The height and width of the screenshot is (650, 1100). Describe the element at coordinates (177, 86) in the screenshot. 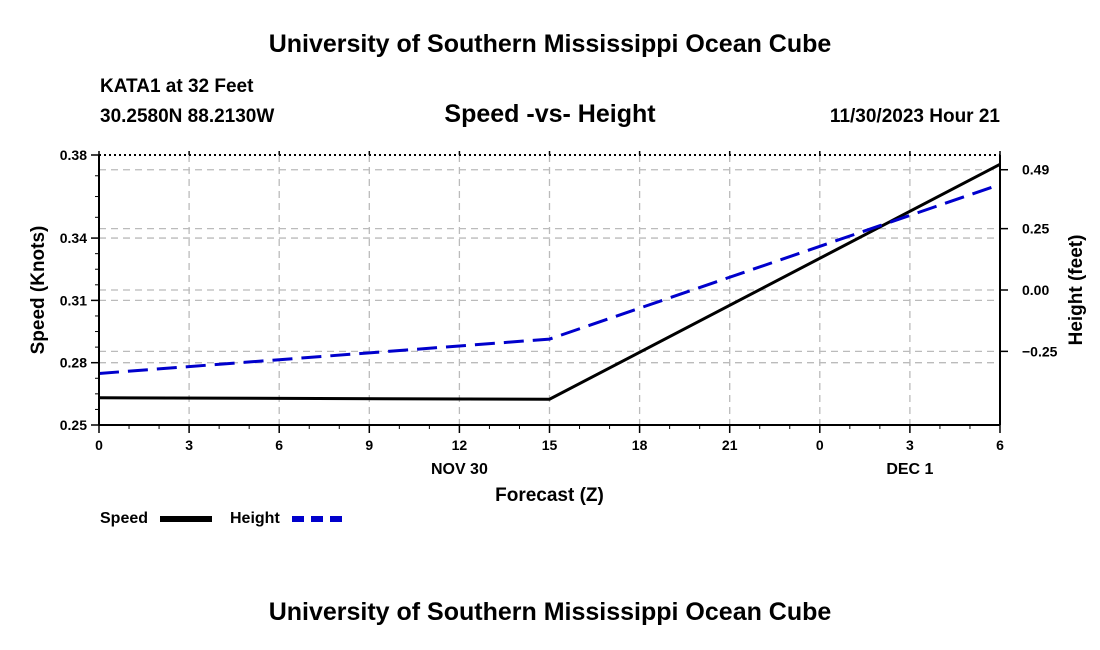

I see `station-label: KATA1 at 32 Feet` at that location.